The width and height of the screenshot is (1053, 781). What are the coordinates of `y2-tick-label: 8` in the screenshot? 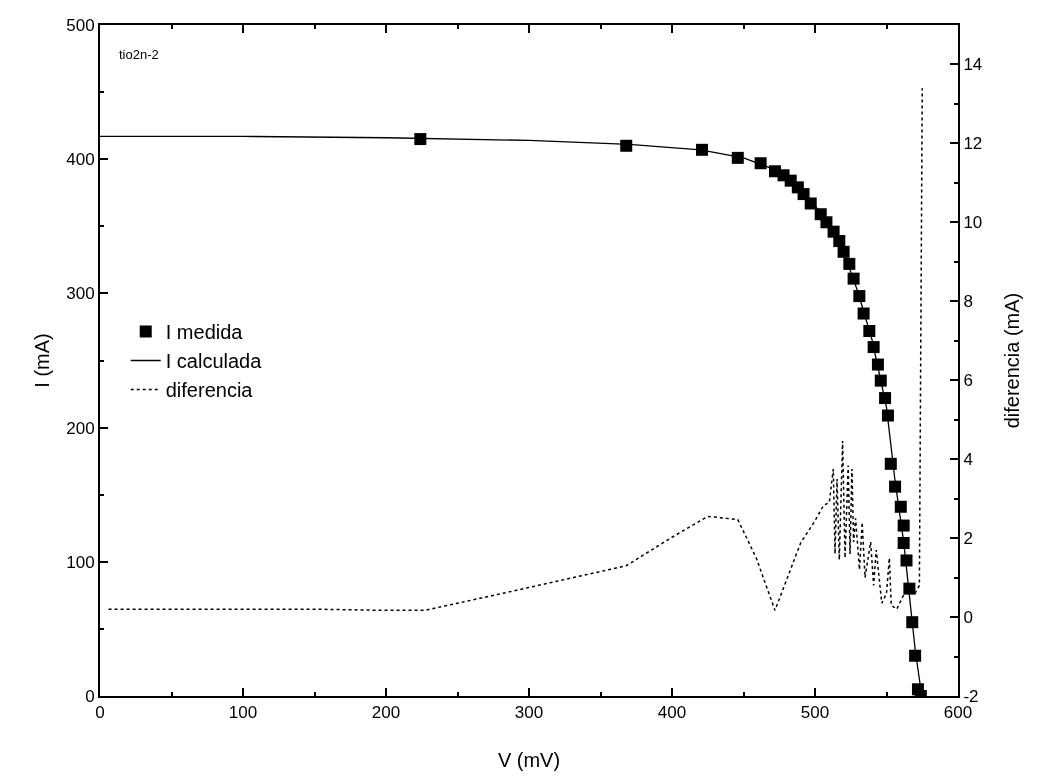 It's located at (968, 302).